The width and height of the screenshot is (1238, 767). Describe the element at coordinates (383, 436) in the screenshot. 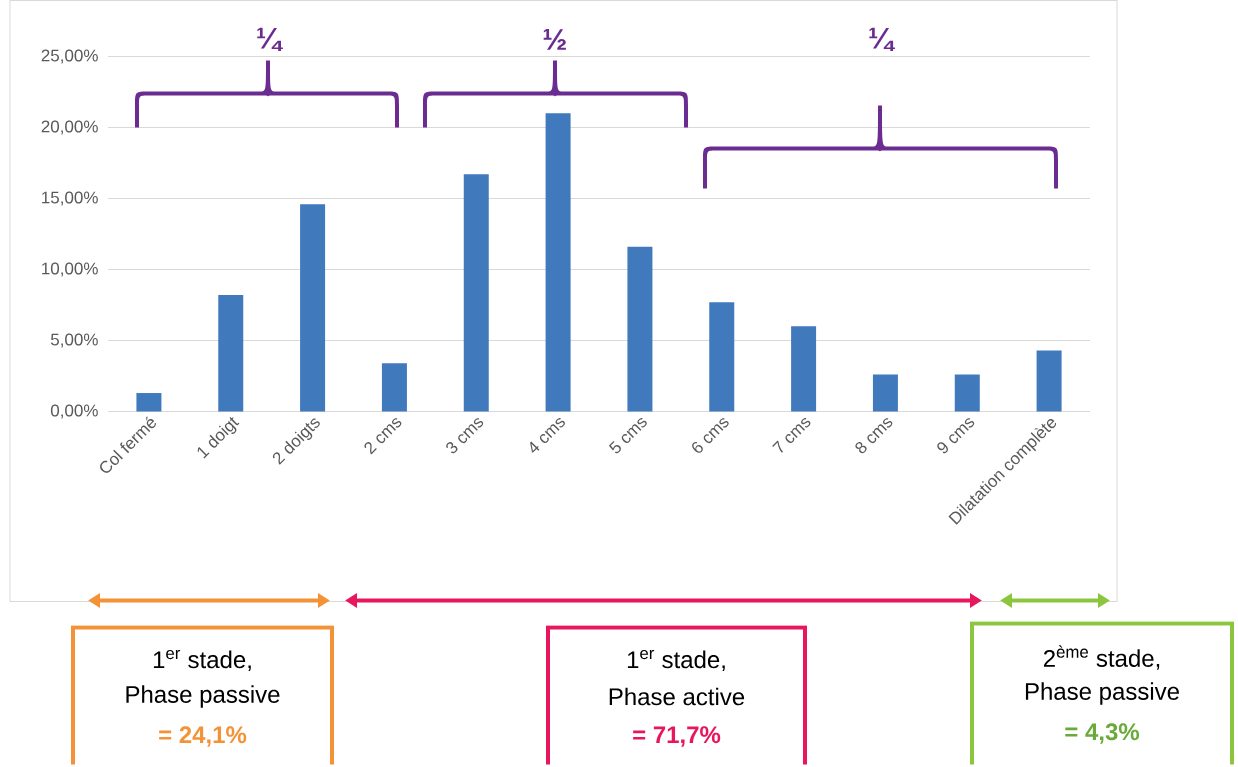

I see `x-tick-label: 2 cms` at that location.